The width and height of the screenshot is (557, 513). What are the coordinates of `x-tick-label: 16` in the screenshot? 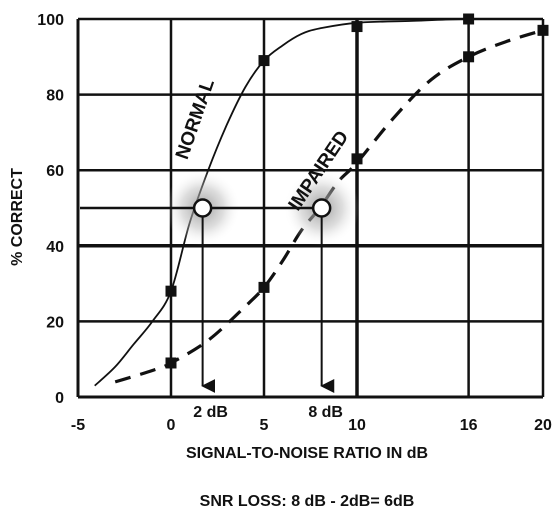 It's located at (469, 425).